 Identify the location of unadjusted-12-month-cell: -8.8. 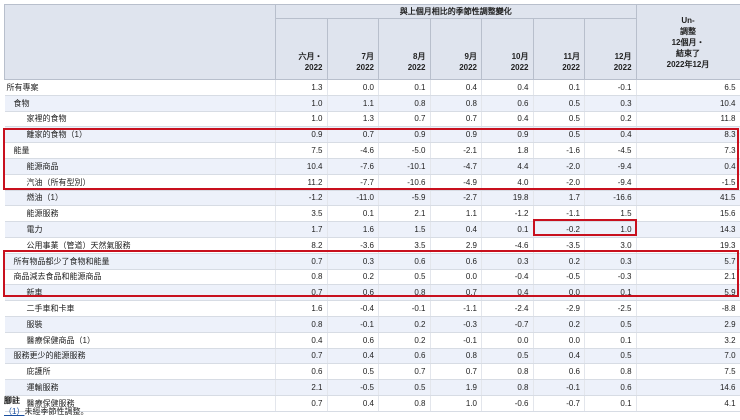
(688, 308).